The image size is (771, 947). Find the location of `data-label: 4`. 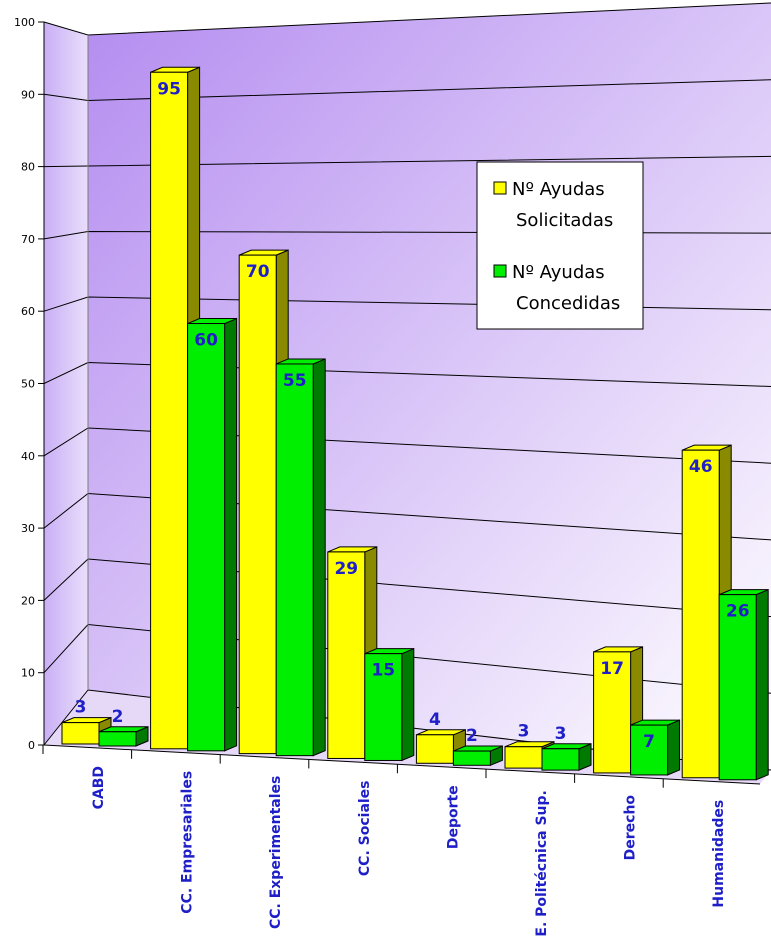

data-label: 4 is located at coordinates (435, 720).